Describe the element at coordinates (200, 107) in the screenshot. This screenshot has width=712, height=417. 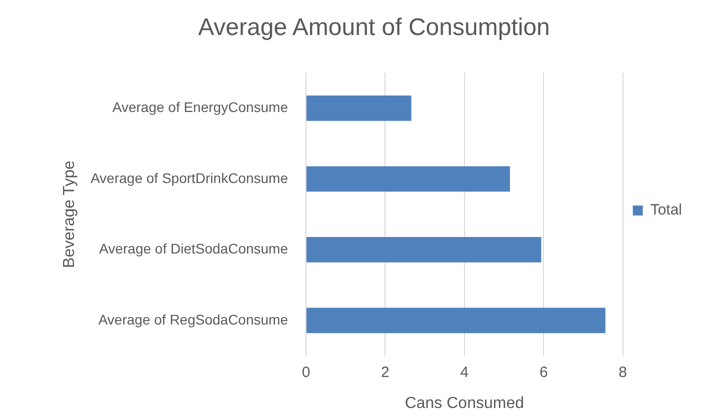
I see `y-tick-label: Average of EnergyConsume` at that location.